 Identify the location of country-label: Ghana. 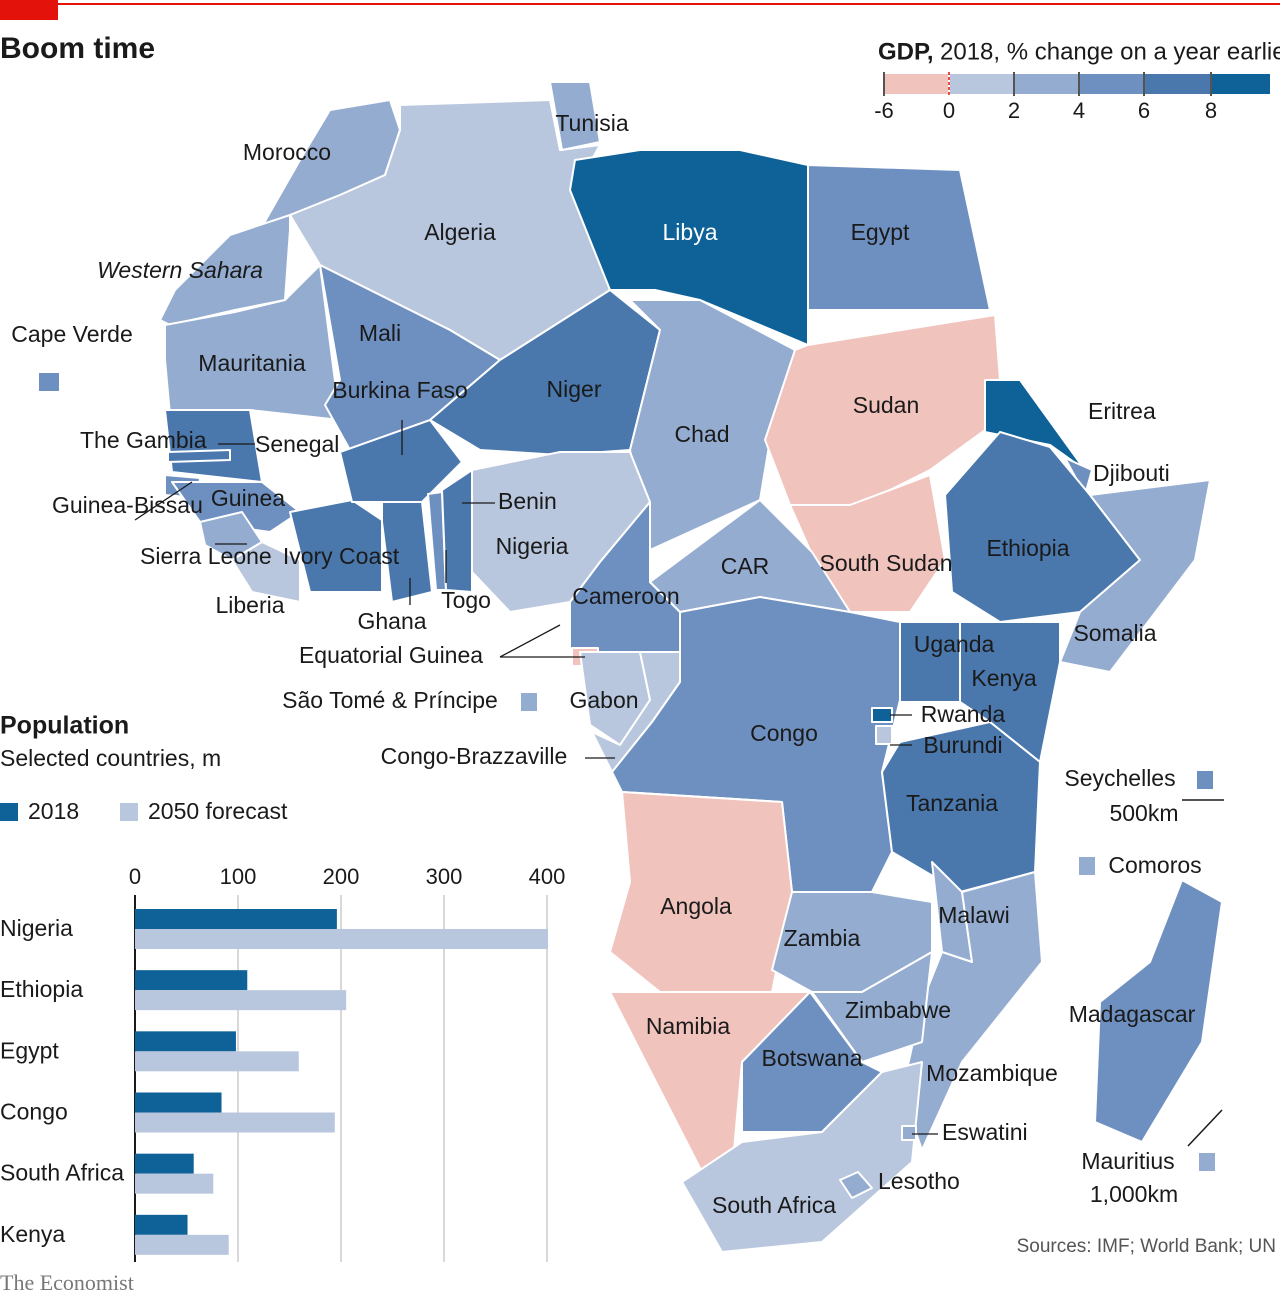
(391, 621).